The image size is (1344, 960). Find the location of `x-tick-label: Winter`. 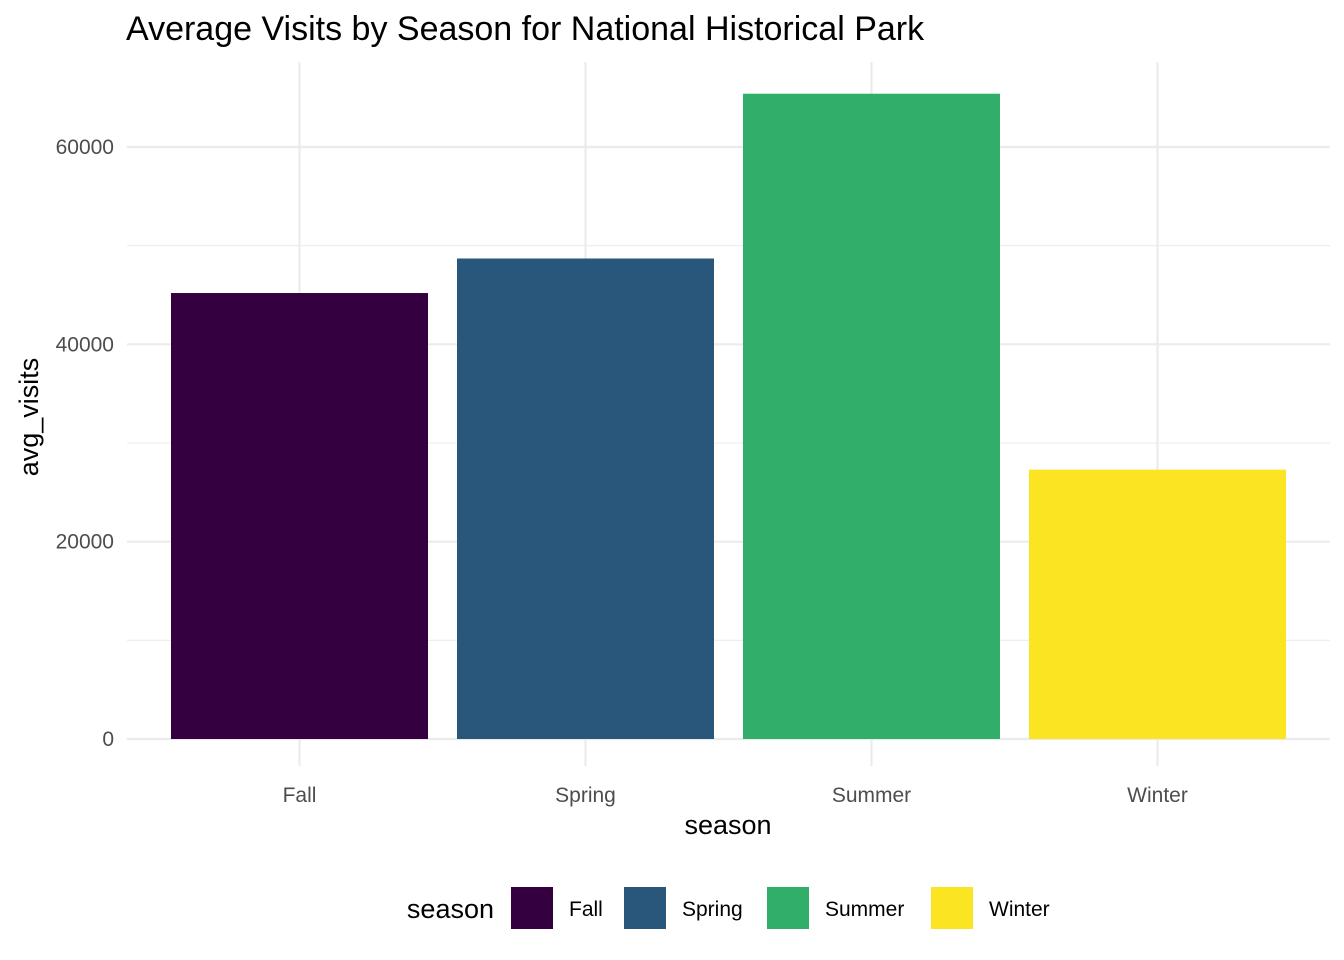

x-tick-label: Winter is located at coordinates (1157, 795).